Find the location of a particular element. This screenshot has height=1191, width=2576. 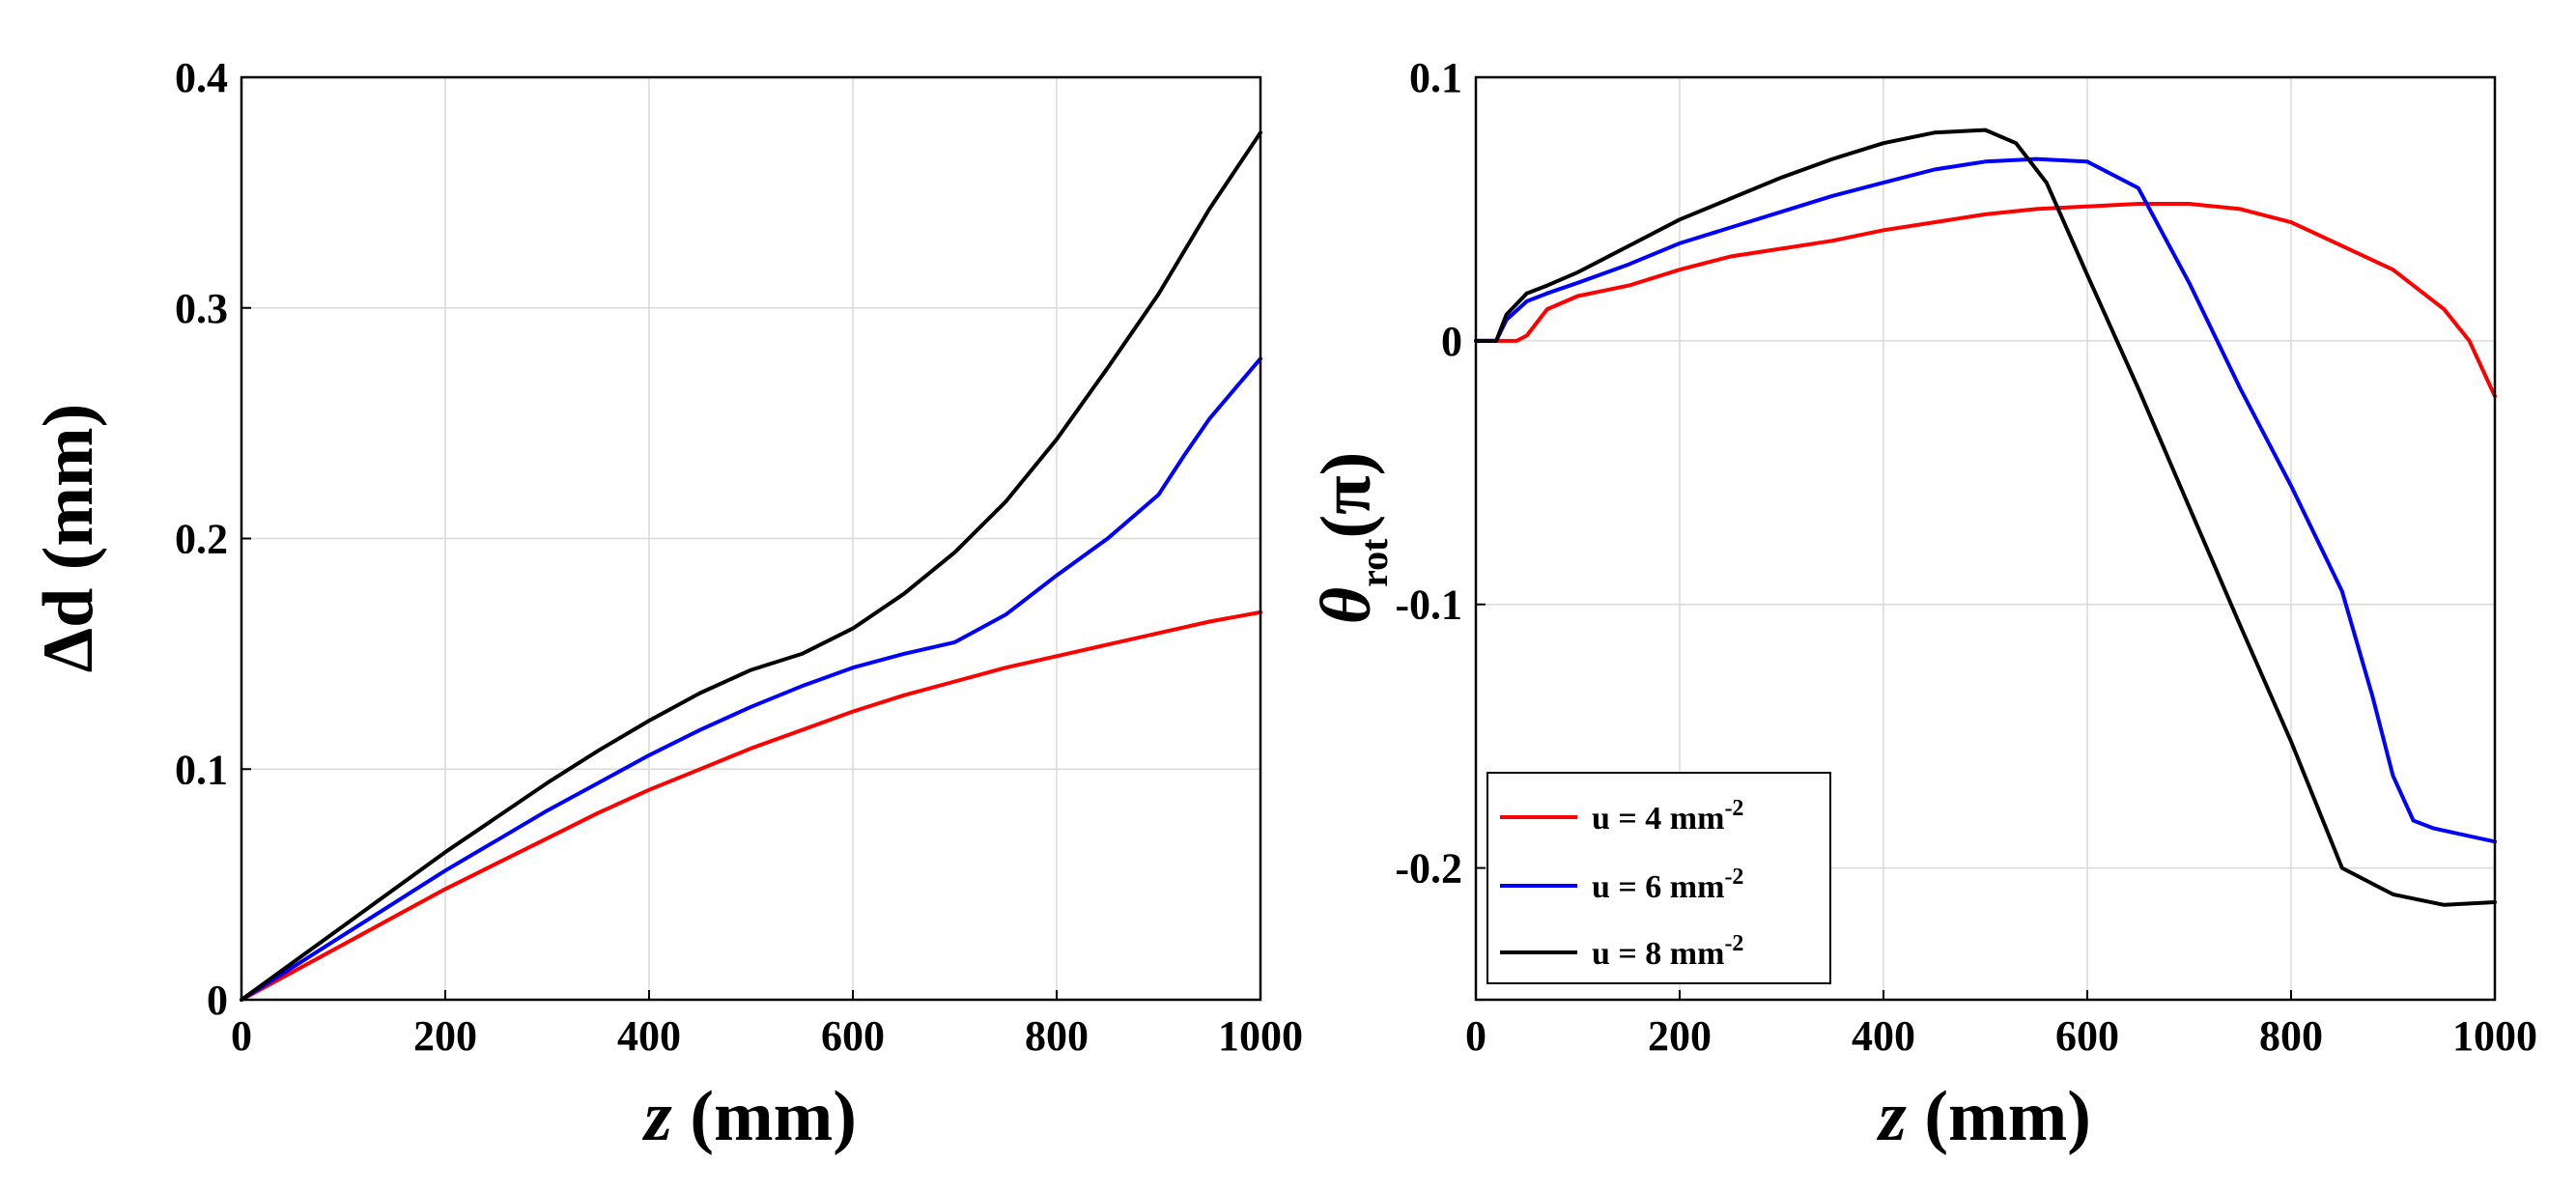

left-y-tick-label: 0.4 is located at coordinates (201, 77).